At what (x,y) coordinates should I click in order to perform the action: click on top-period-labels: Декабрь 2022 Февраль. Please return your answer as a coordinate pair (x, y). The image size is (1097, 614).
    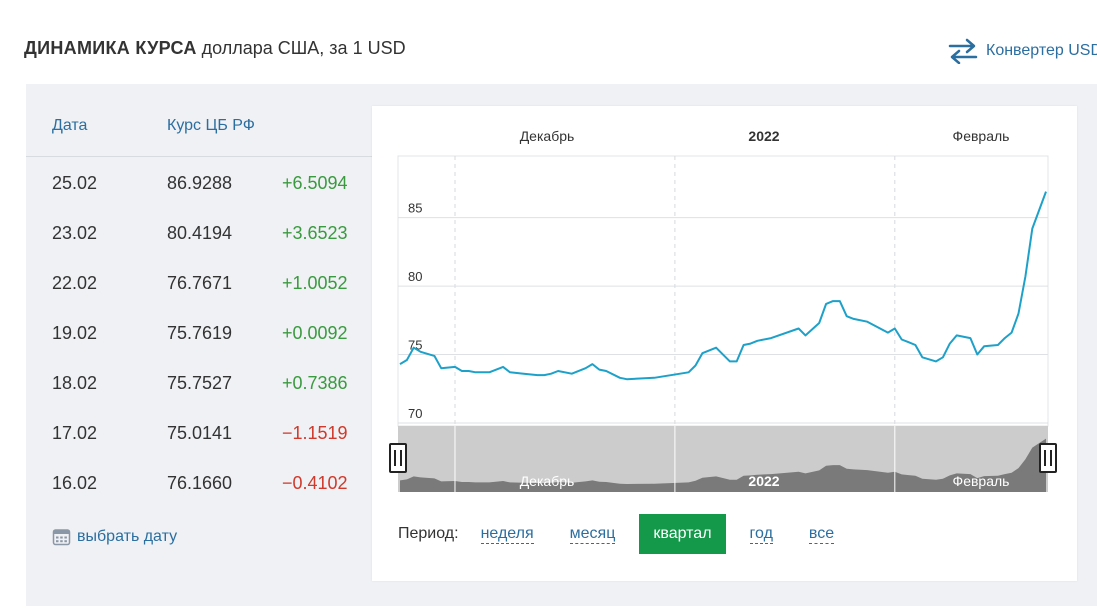
    Looking at the image, I should click on (765, 136).